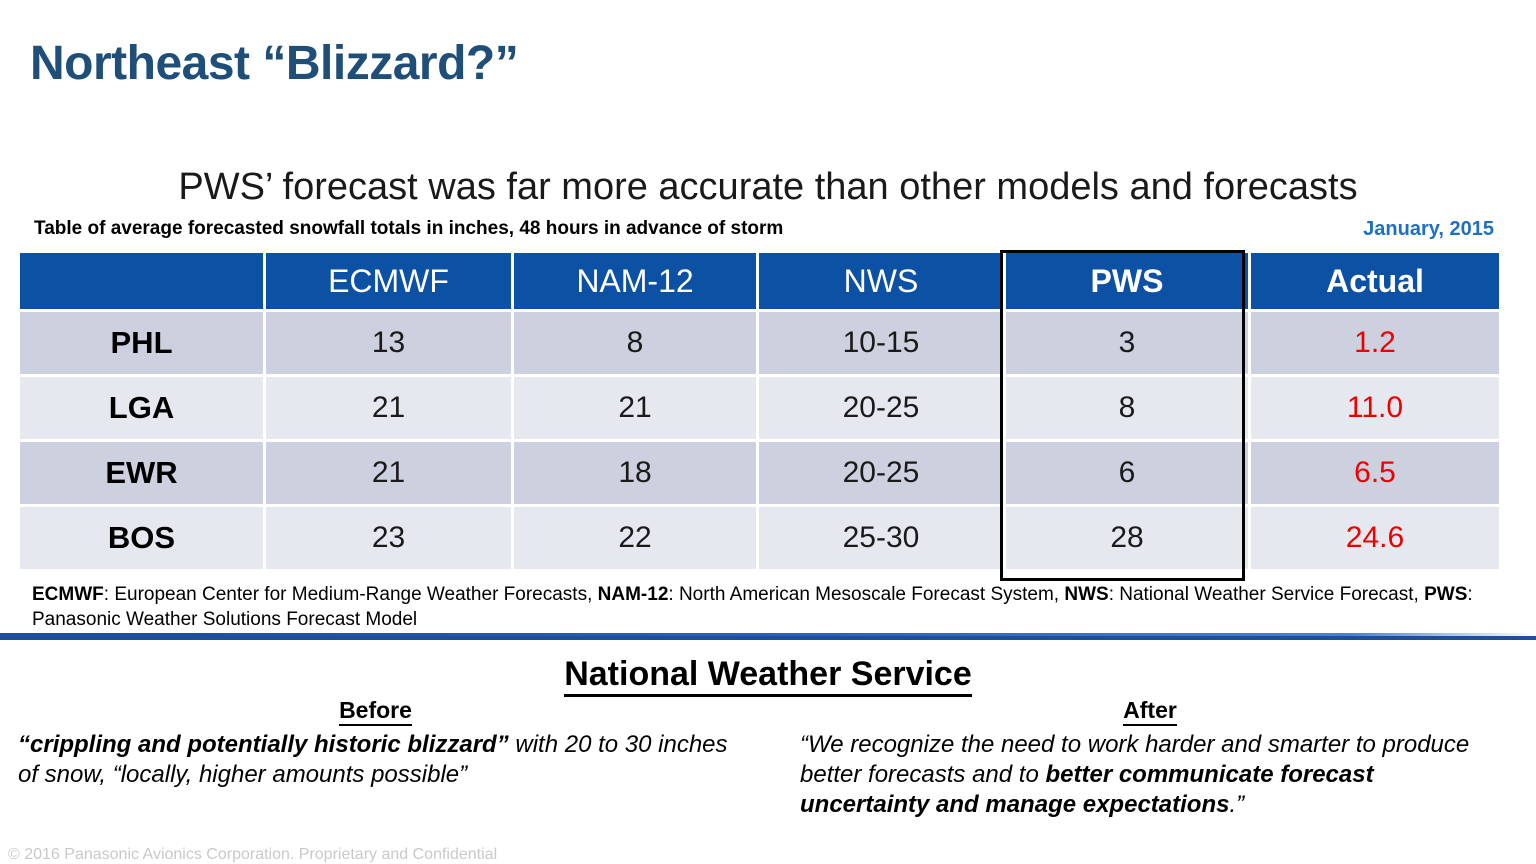 The width and height of the screenshot is (1536, 864). Describe the element at coordinates (1266, 594) in the screenshot. I see `footnote-text-nws: : National Weather Service Forecast,` at that location.